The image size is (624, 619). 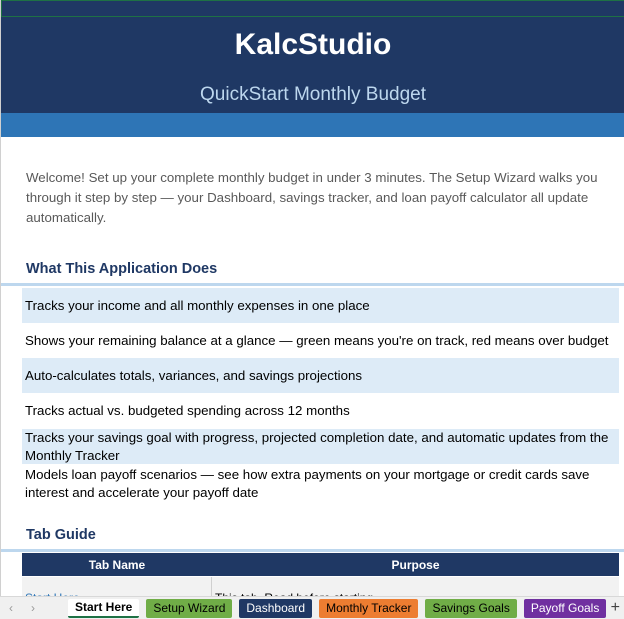 I want to click on column-header: Tab Name, so click(x=117, y=564).